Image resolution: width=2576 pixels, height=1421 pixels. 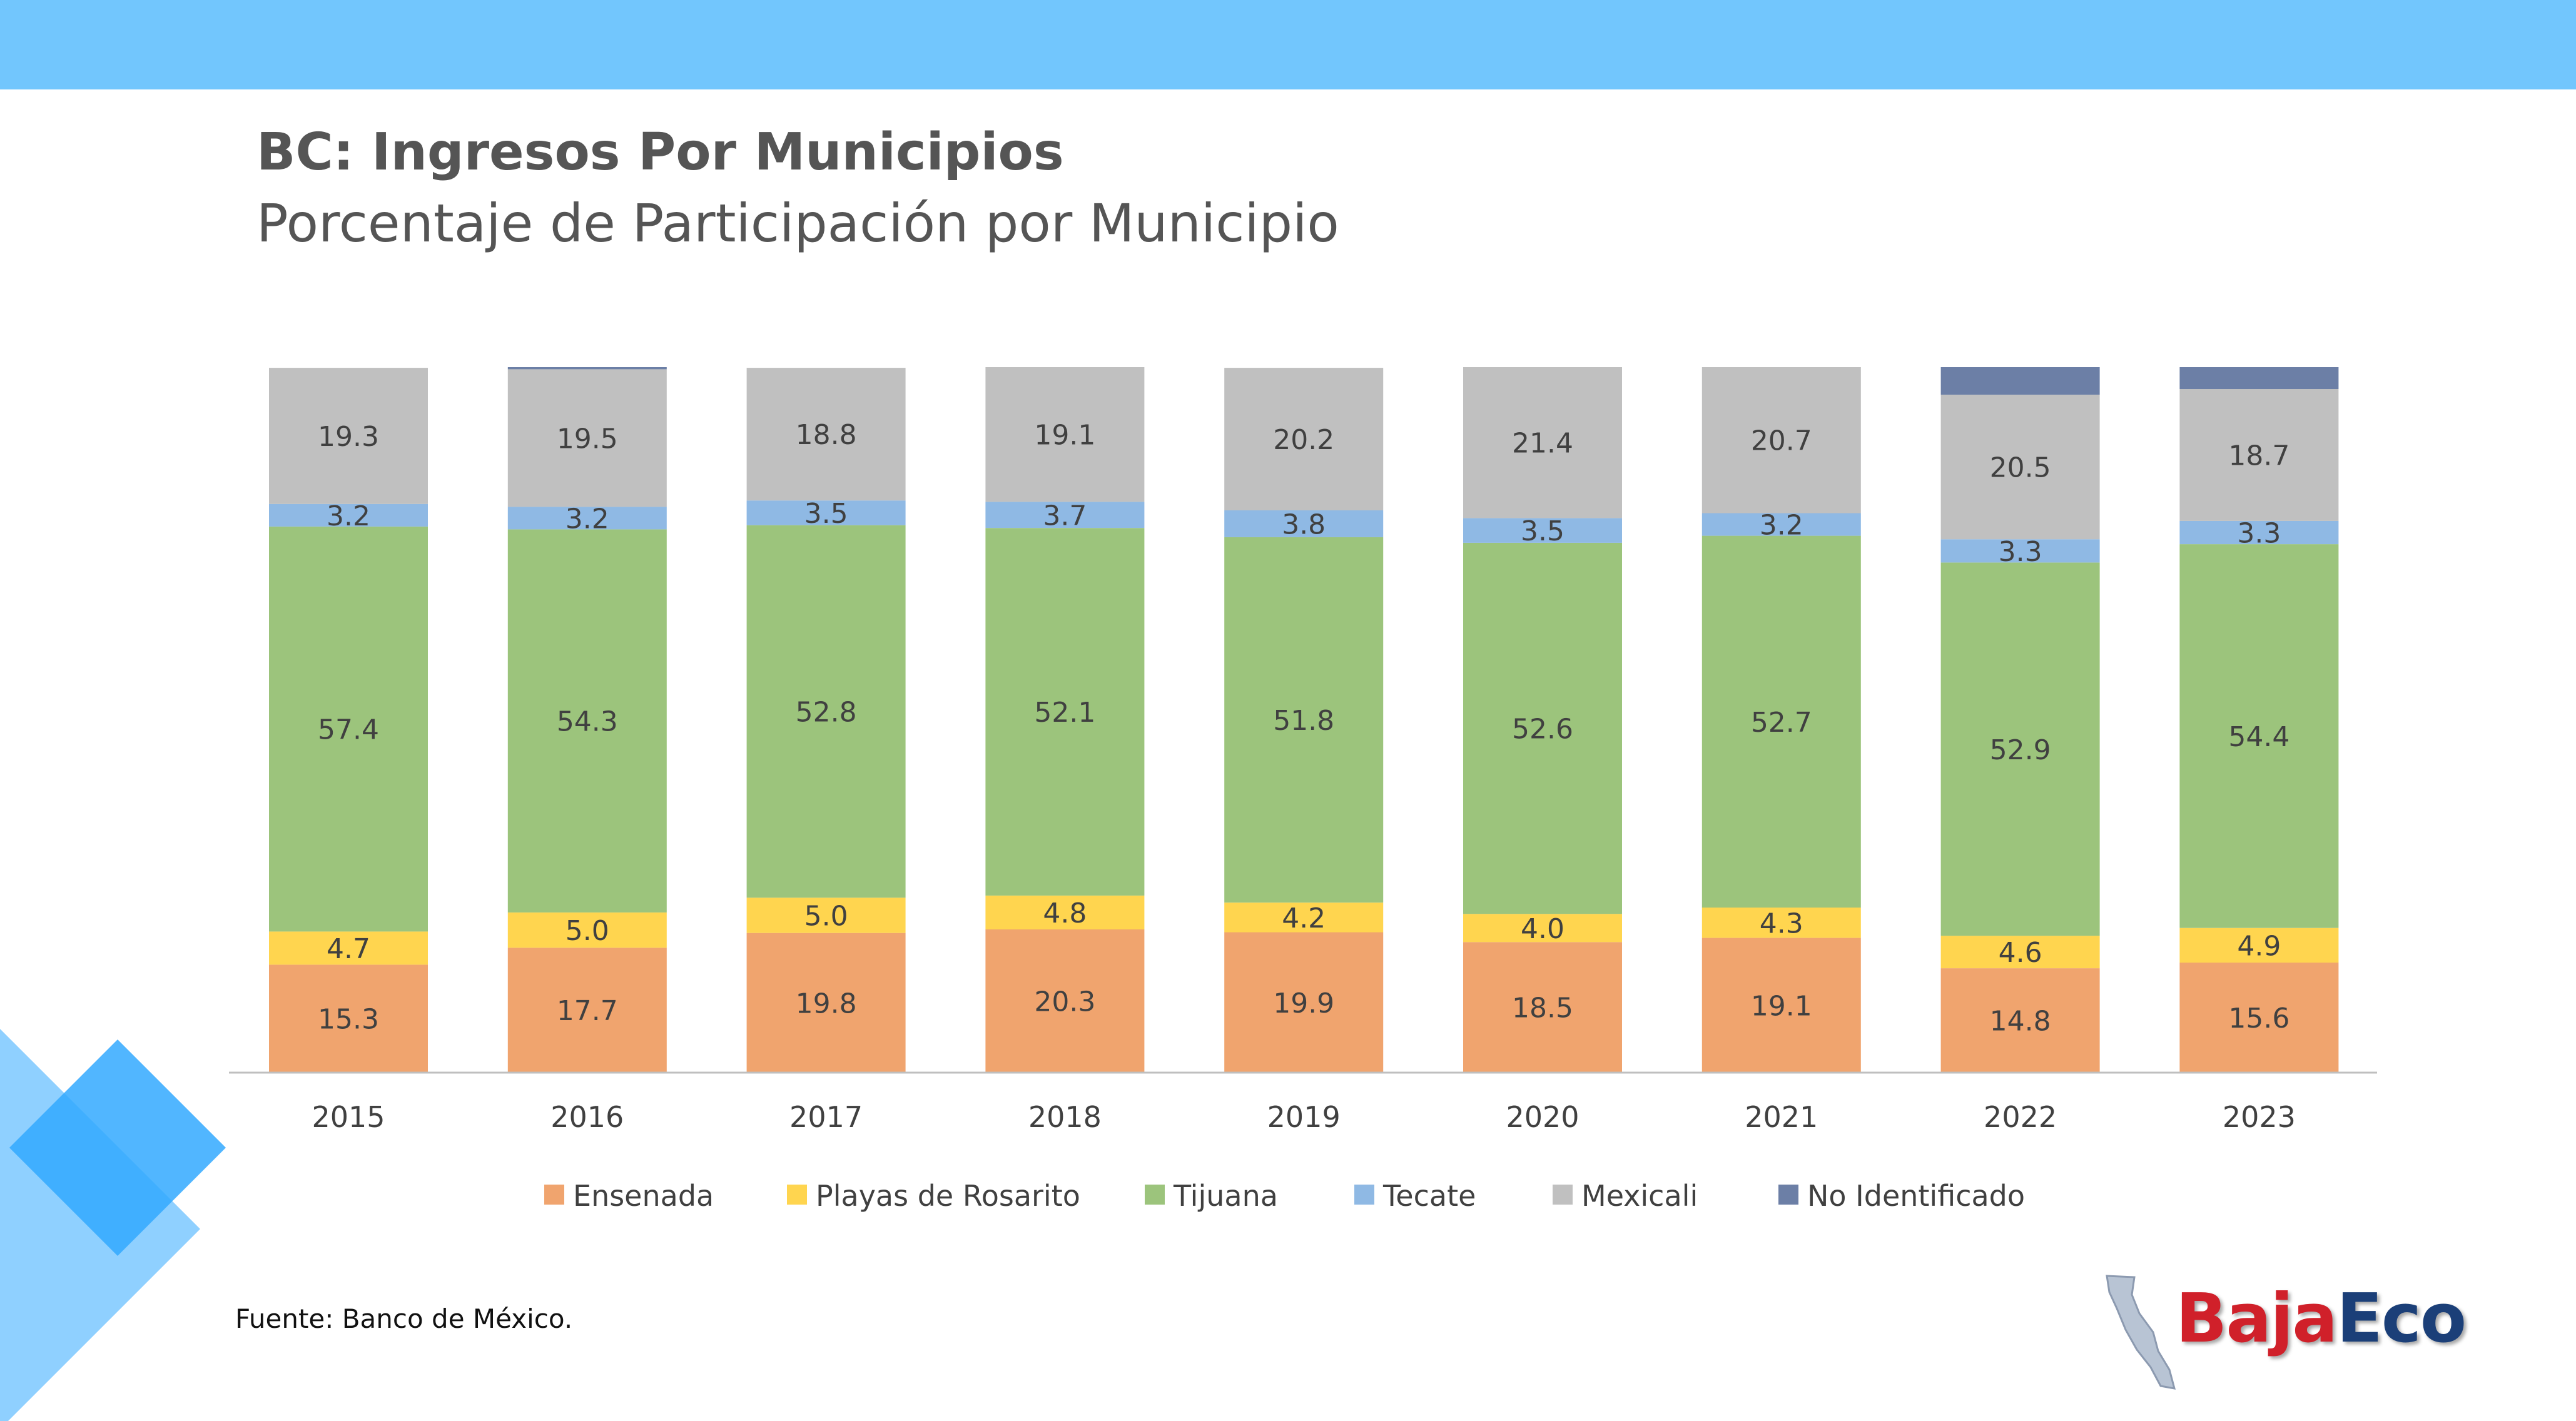 I want to click on x-tick-label: 2023, so click(x=2259, y=1117).